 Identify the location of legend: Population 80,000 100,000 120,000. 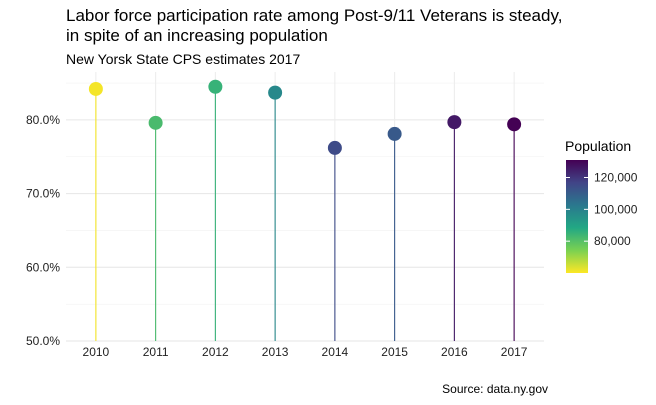
(601, 205).